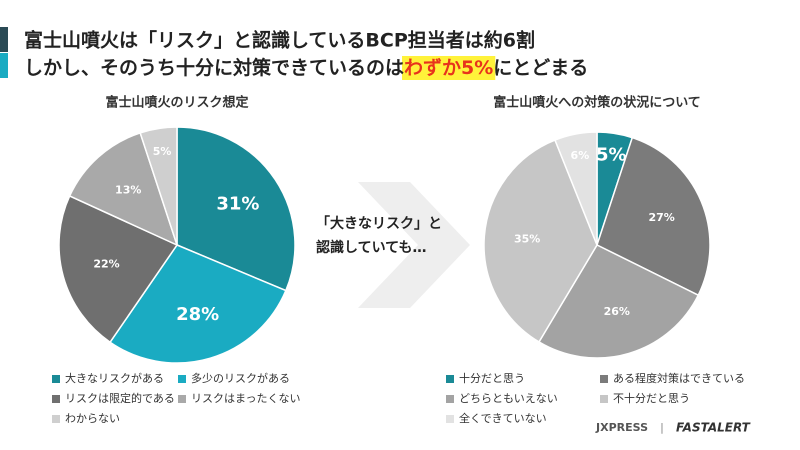 The height and width of the screenshot is (450, 800). Describe the element at coordinates (214, 67) in the screenshot. I see `headline-part: しかし、そのうち十分に対策できているのは` at that location.